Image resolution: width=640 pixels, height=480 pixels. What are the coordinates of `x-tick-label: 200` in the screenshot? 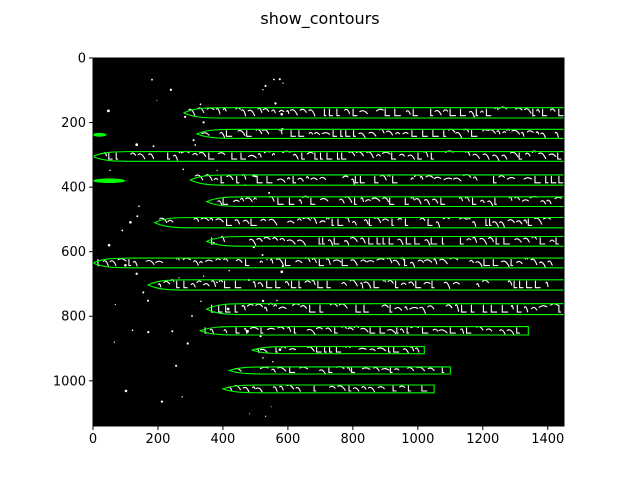 It's located at (158, 439).